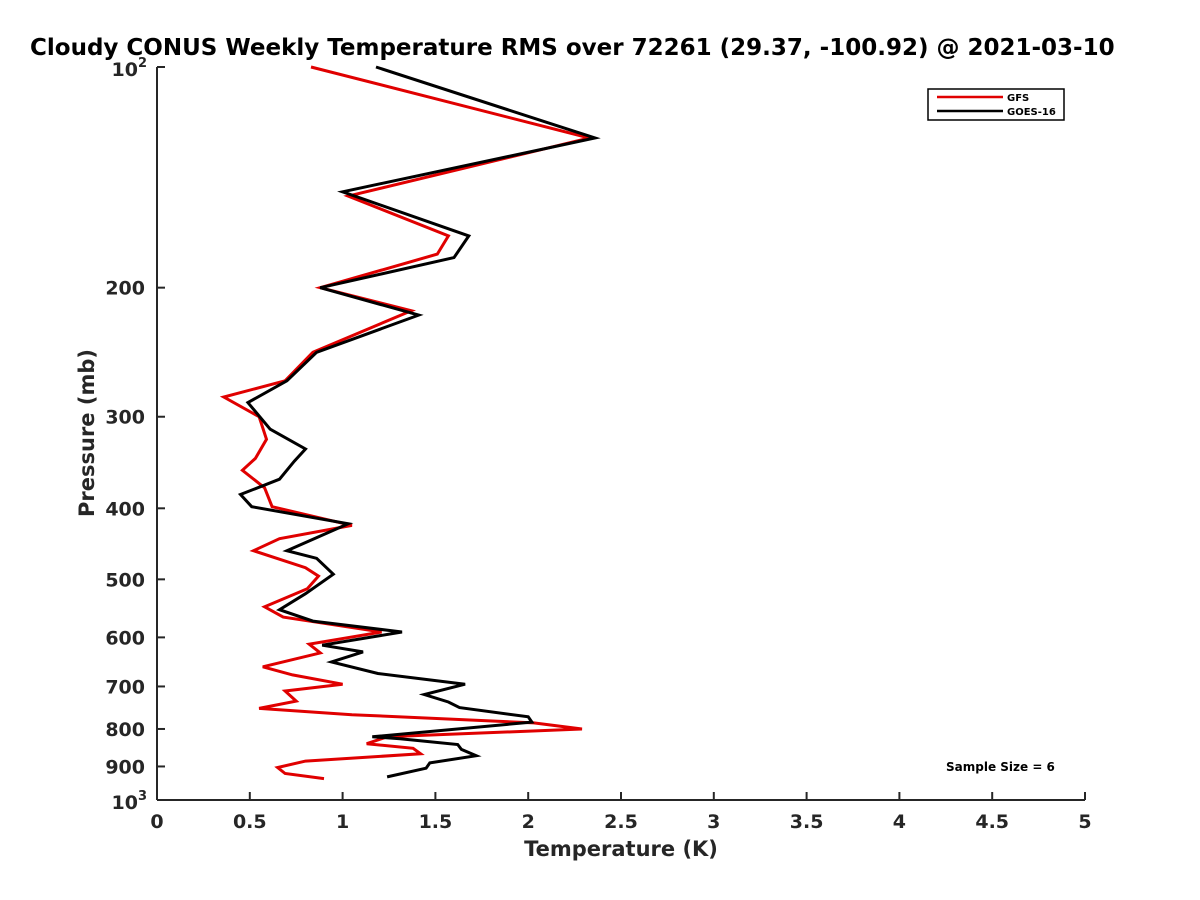  I want to click on x-tick-label: 2, so click(528, 822).